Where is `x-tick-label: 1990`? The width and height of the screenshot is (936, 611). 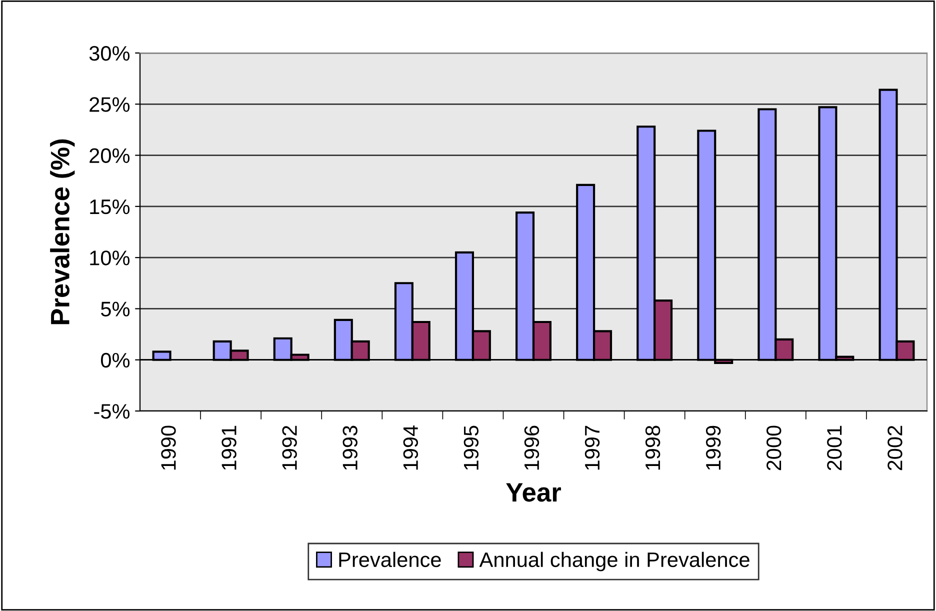 x-tick-label: 1990 is located at coordinates (168, 448).